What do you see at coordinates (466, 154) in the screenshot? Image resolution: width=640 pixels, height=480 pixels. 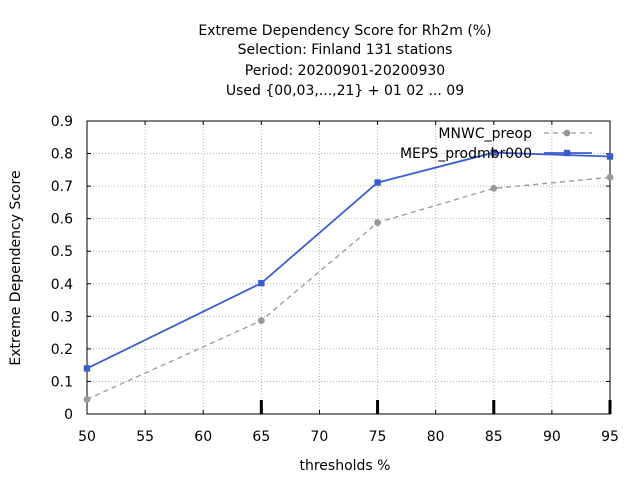 I see `legend-label: MEPS_prodmbr000` at bounding box center [466, 154].